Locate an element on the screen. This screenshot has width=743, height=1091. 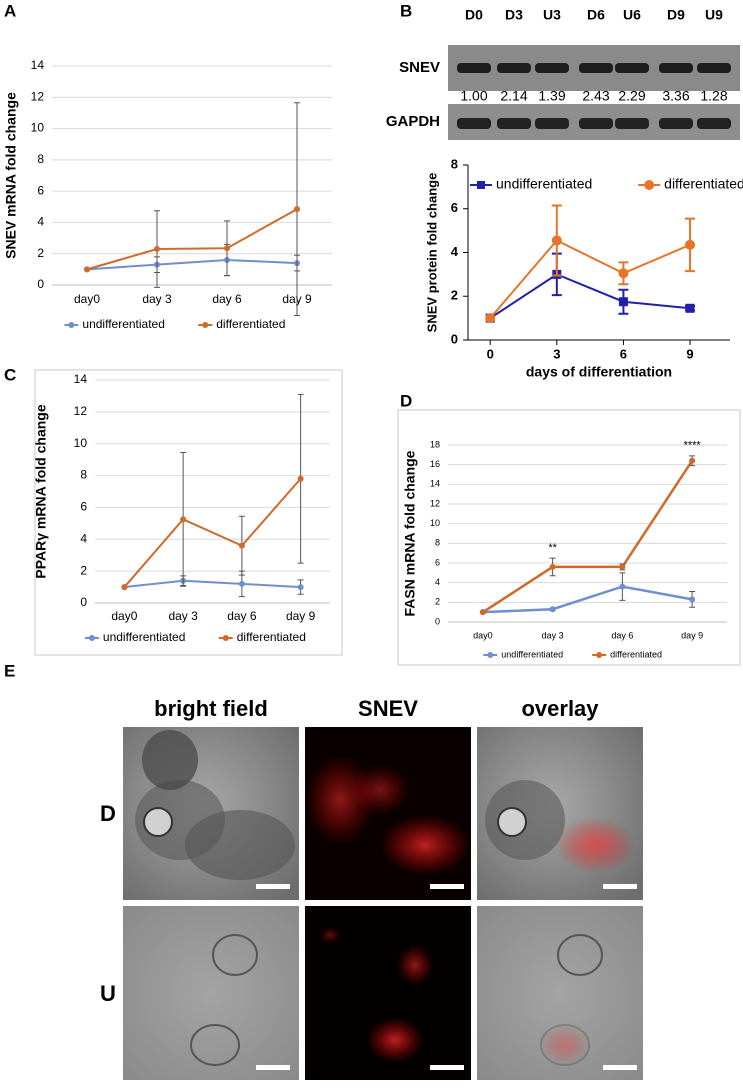
blot-lane-label: U6 is located at coordinates (632, 15).